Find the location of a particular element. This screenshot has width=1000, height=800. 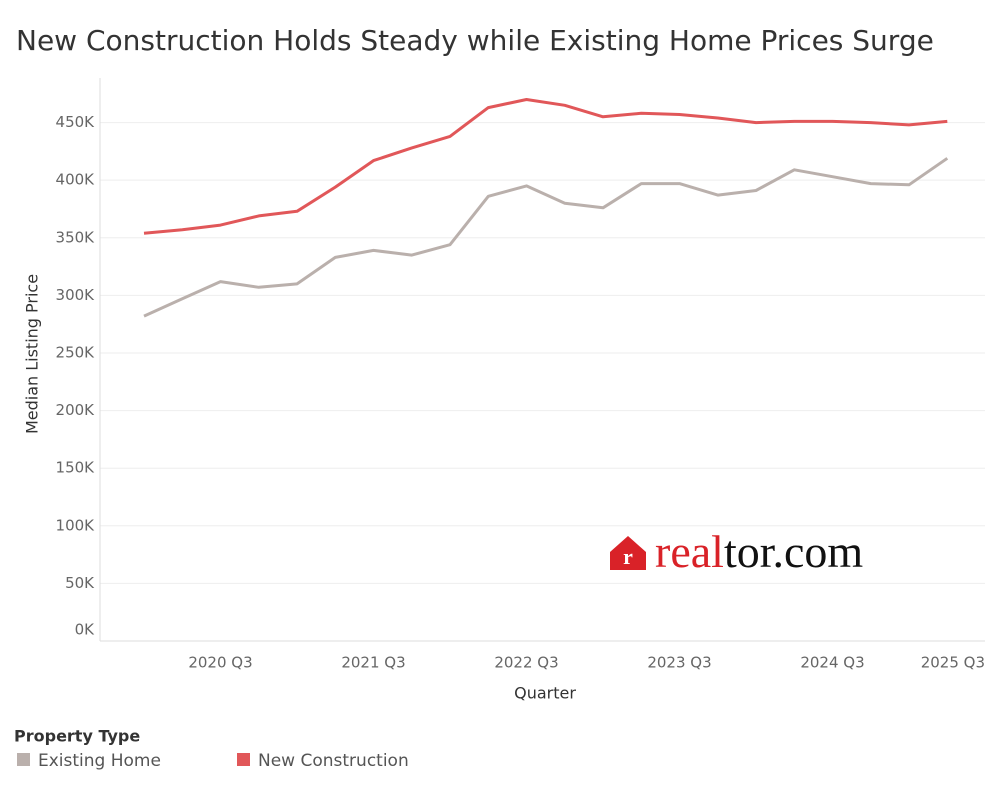

watermark: realtor.com is located at coordinates (759, 551).